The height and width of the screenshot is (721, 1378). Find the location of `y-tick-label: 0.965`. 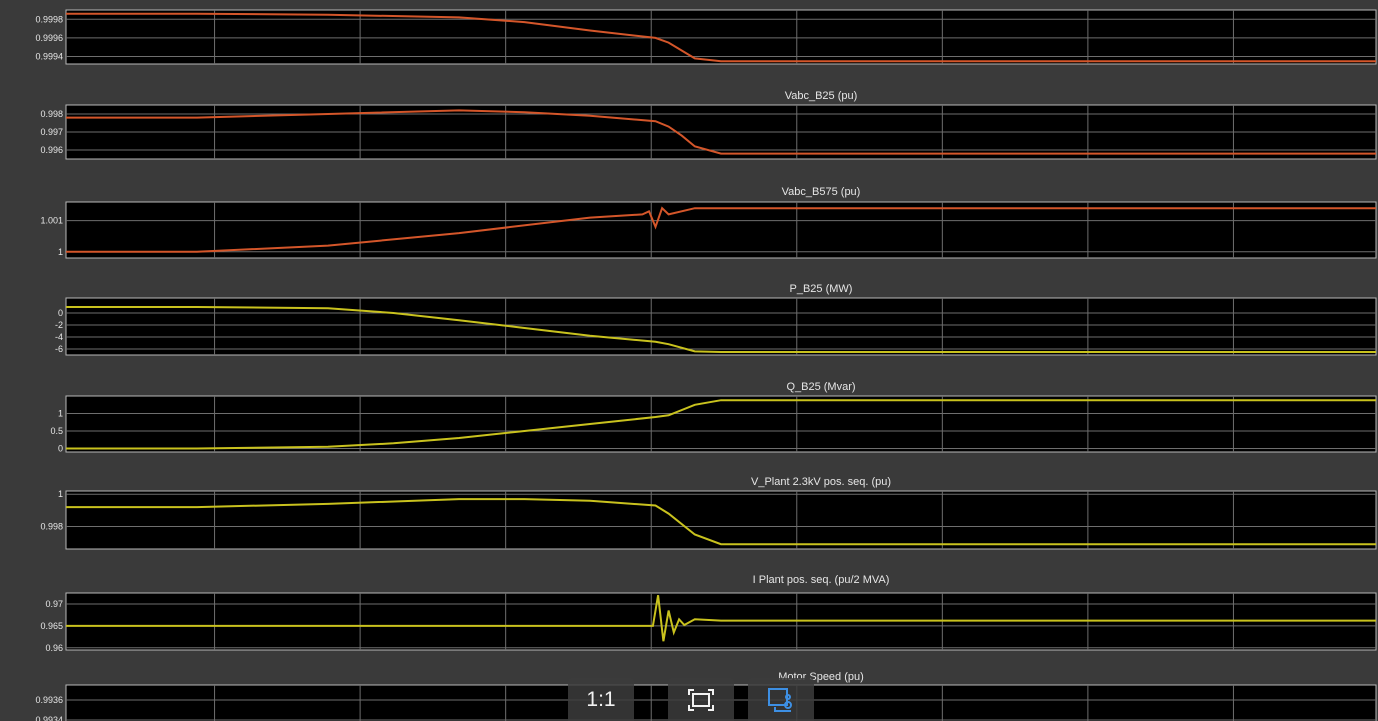

y-tick-label: 0.965 is located at coordinates (51, 626).